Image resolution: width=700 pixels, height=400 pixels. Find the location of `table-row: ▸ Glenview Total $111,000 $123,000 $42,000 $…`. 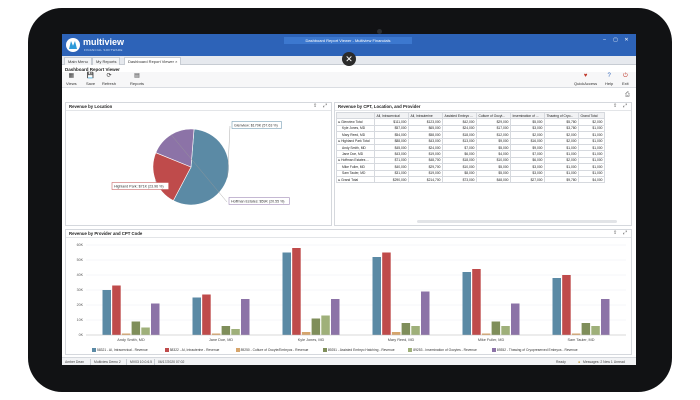

table-row: ▸ Glenview Total $111,000 $123,000 $42,000 $… is located at coordinates (470, 122).